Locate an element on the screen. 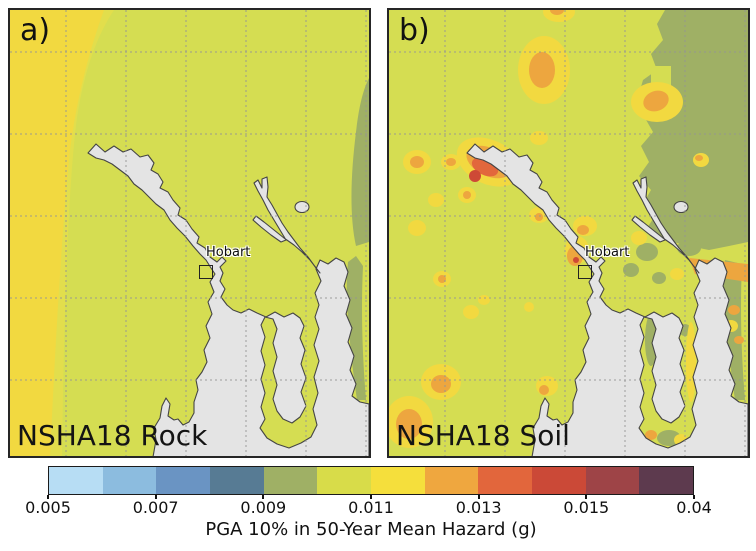 Image resolution: width=756 pixels, height=551 pixels. panel-b-map-type-label: NSHA18 Soil is located at coordinates (483, 435).